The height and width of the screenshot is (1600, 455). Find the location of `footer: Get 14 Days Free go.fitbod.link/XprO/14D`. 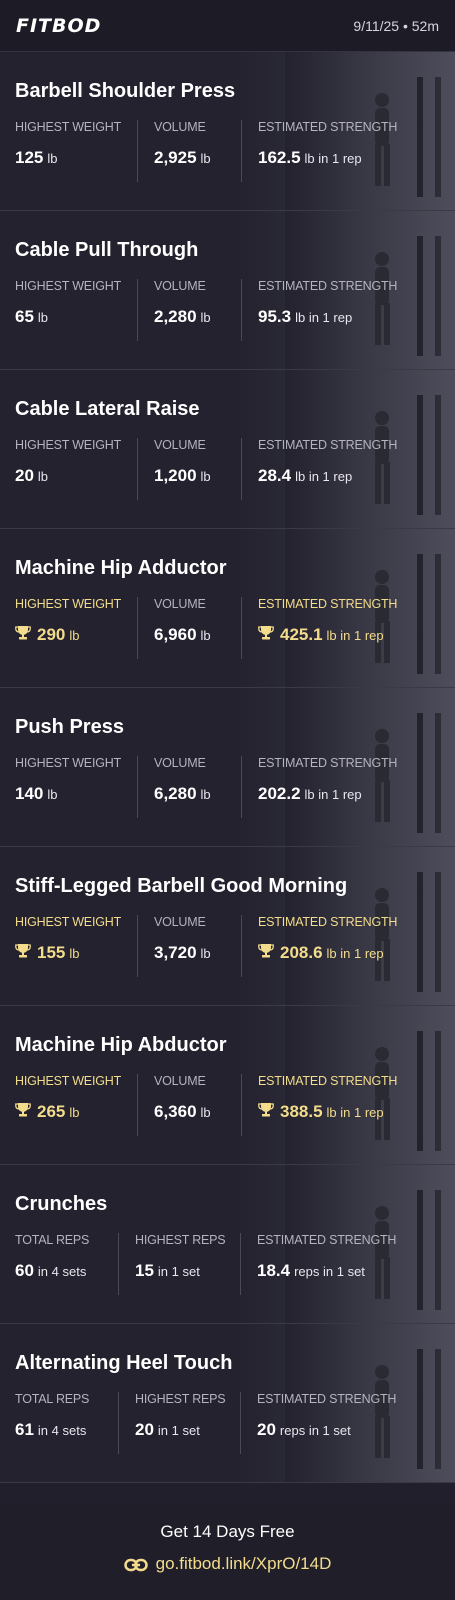

footer: Get 14 Days Free go.fitbod.link/XprO/14D is located at coordinates (227, 1551).